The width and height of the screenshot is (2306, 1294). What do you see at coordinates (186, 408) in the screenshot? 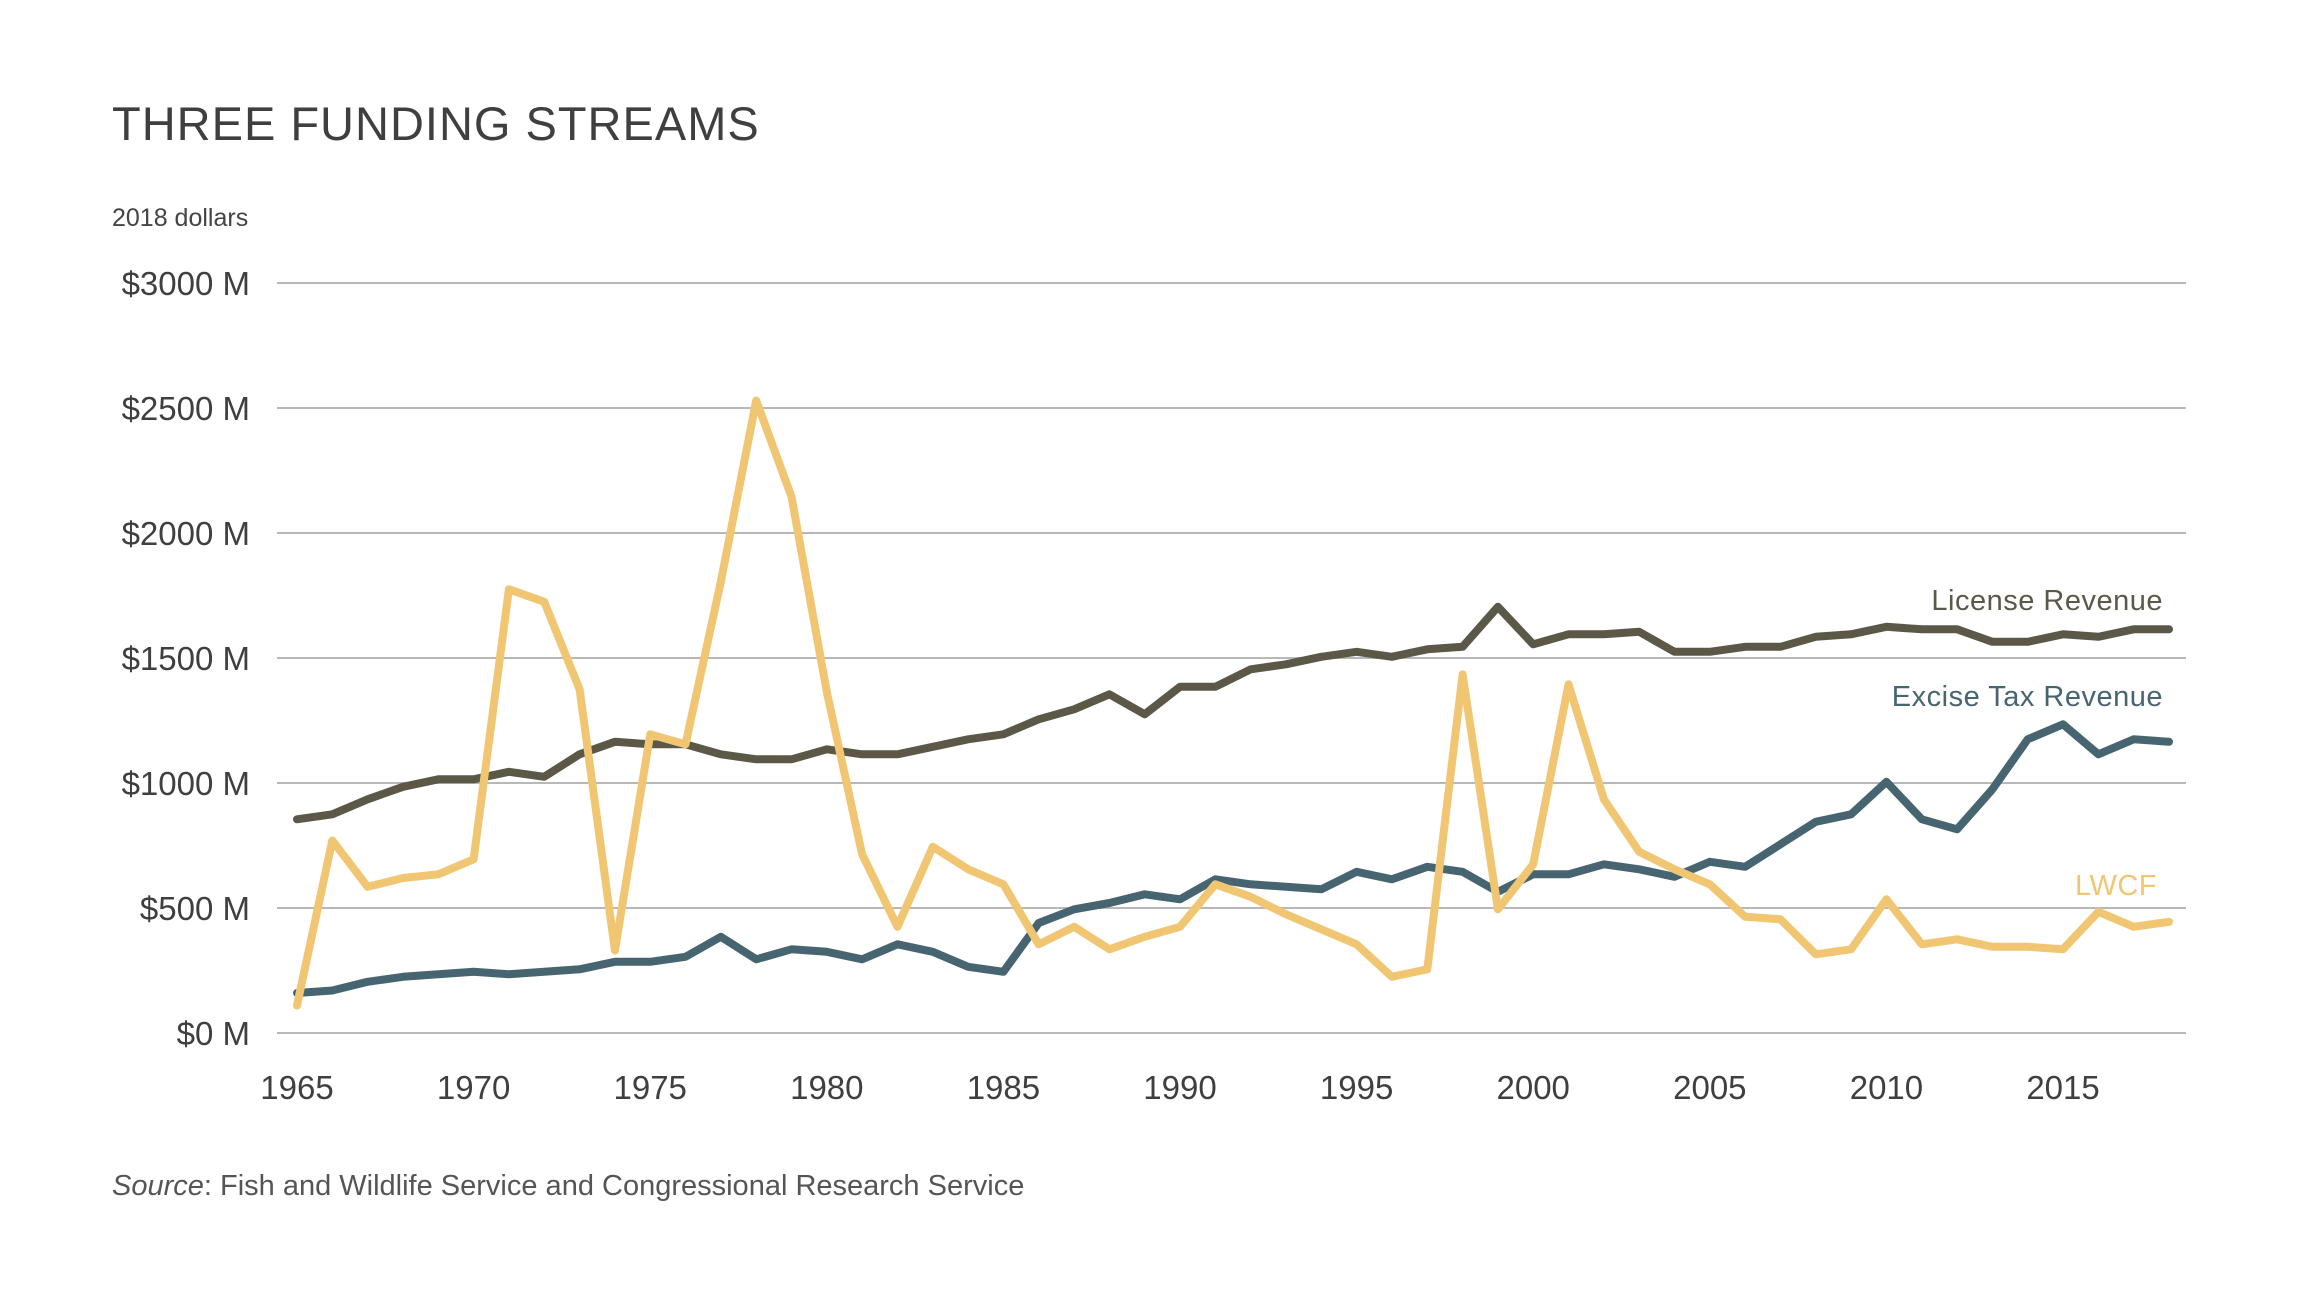
I see `y-tick-label: $2500 M` at bounding box center [186, 408].